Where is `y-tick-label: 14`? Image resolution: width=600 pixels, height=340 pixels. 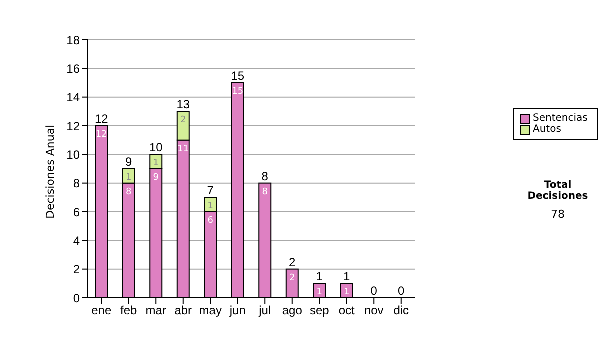 y-tick-label: 14 is located at coordinates (73, 97).